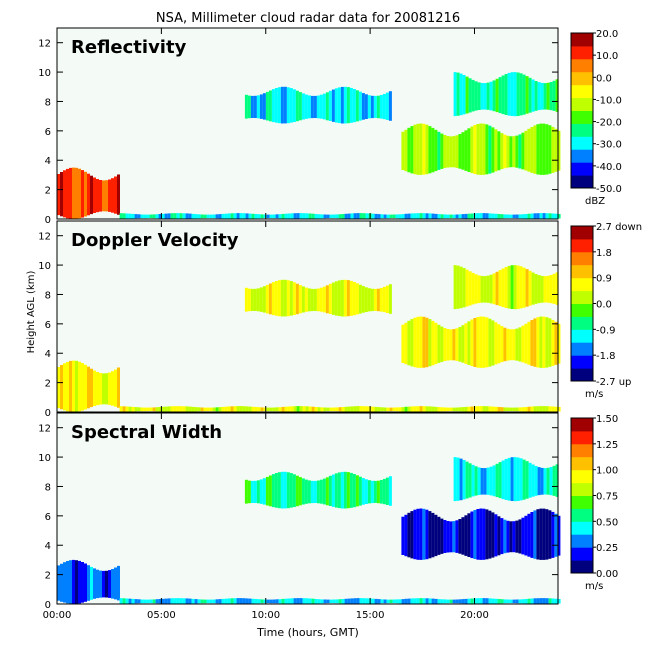 This screenshot has width=650, height=650. Describe the element at coordinates (129, 47) in the screenshot. I see `panel-title: Reflectivity` at that location.